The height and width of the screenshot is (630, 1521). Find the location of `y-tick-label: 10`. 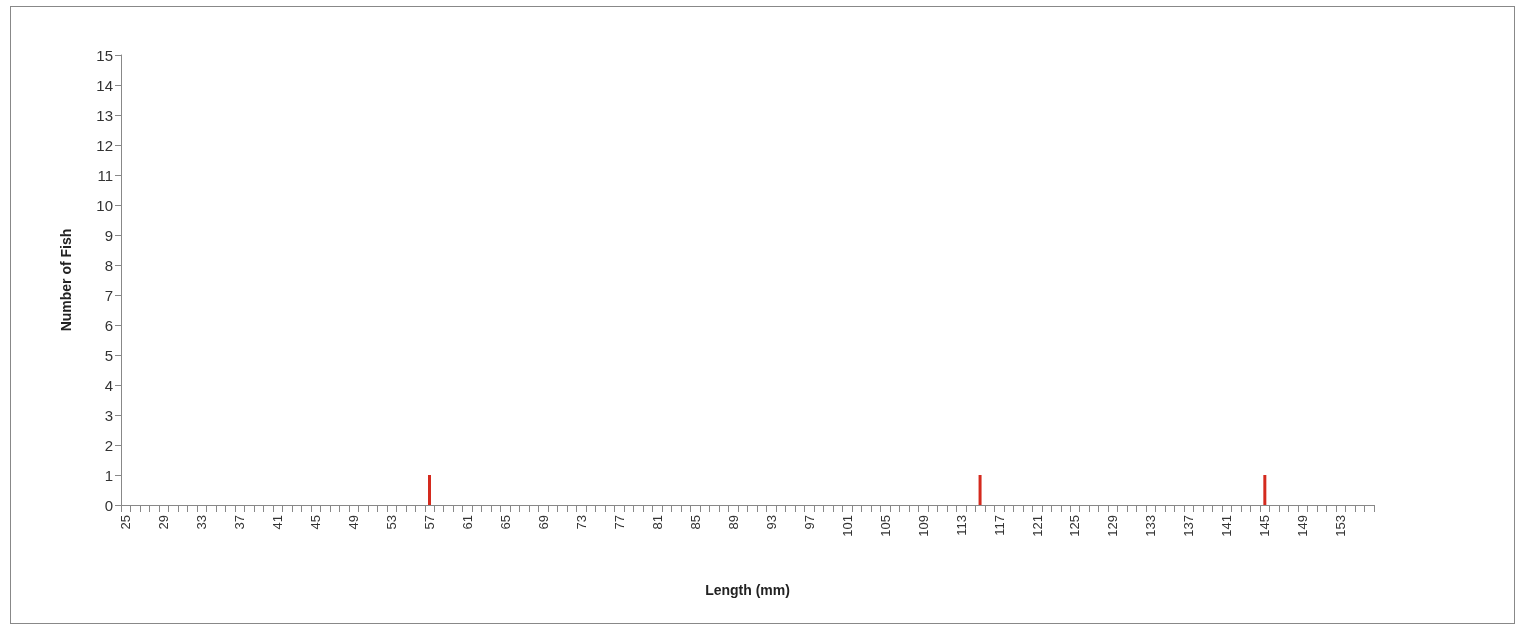

y-tick-label: 10 is located at coordinates (104, 205).